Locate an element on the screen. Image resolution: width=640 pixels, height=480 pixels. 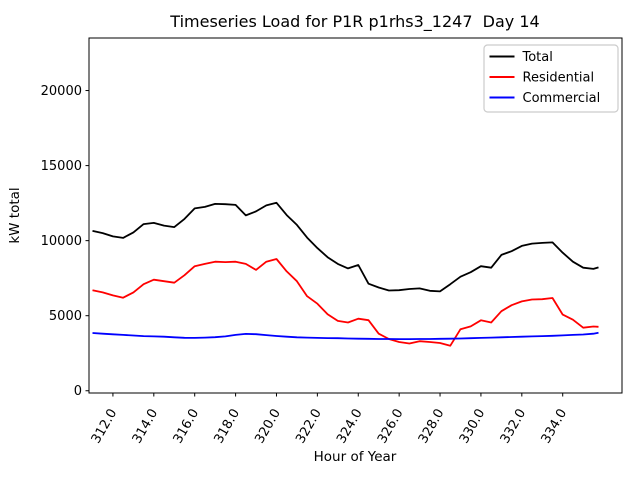
series-line-residential is located at coordinates (345, 302).